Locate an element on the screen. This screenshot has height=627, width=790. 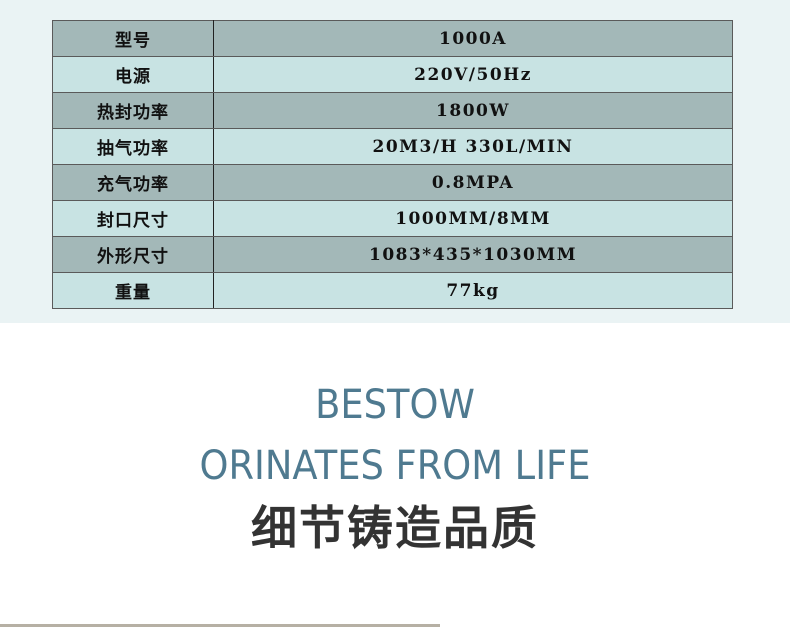
spec-value: 1083*435*1030MM is located at coordinates (473, 254).